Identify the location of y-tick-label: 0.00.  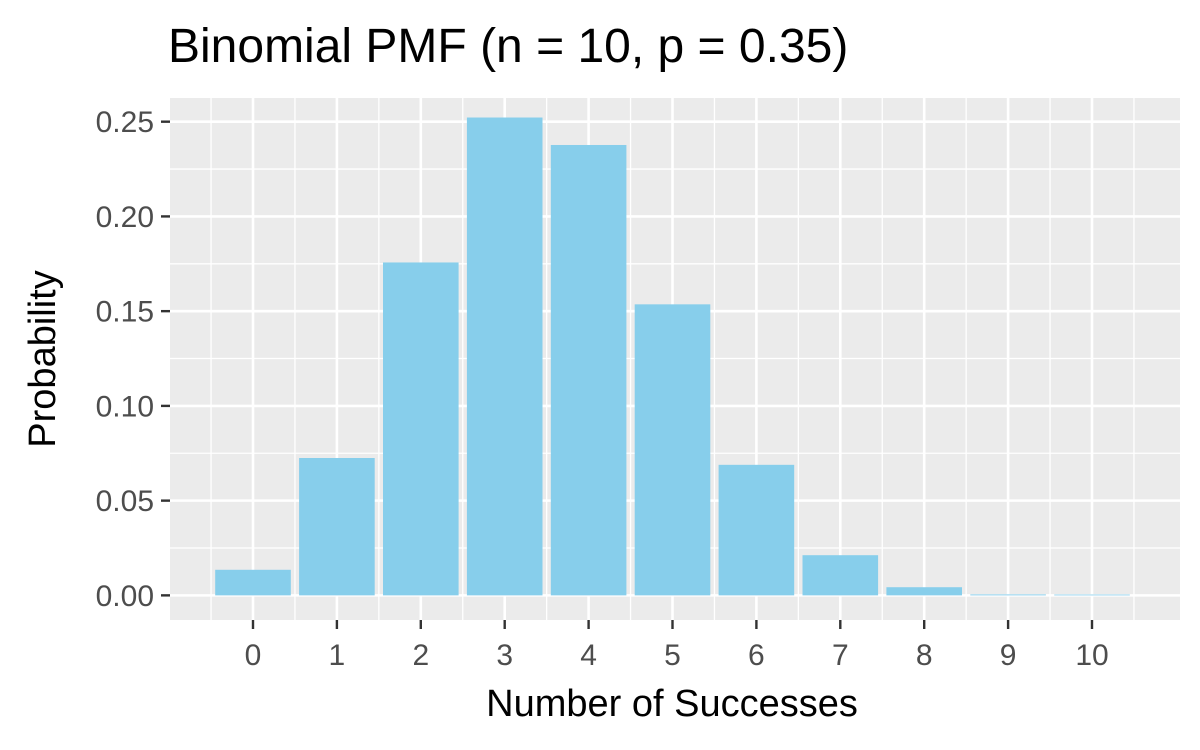
(125, 596).